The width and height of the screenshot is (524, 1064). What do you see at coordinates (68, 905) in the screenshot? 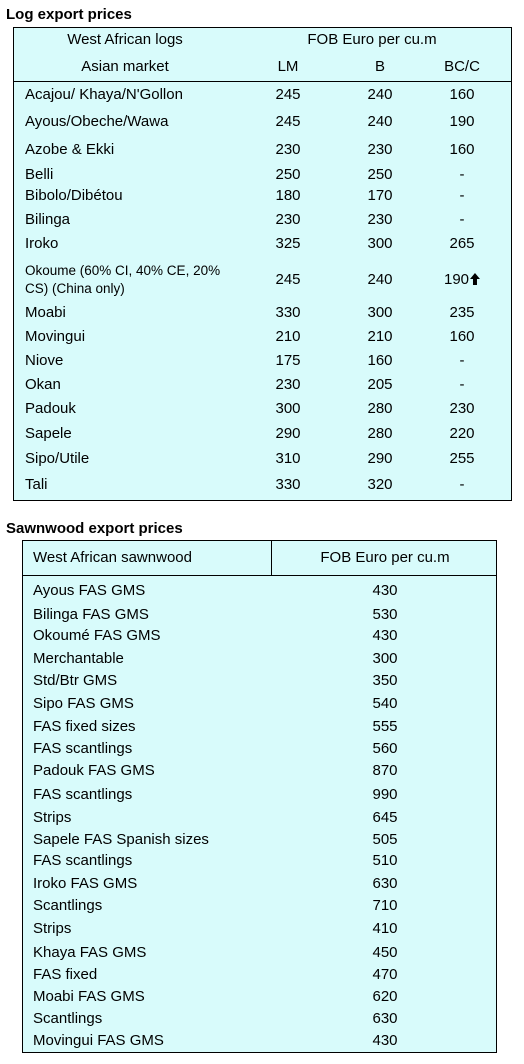
I see `row-name: Scantlings` at bounding box center [68, 905].